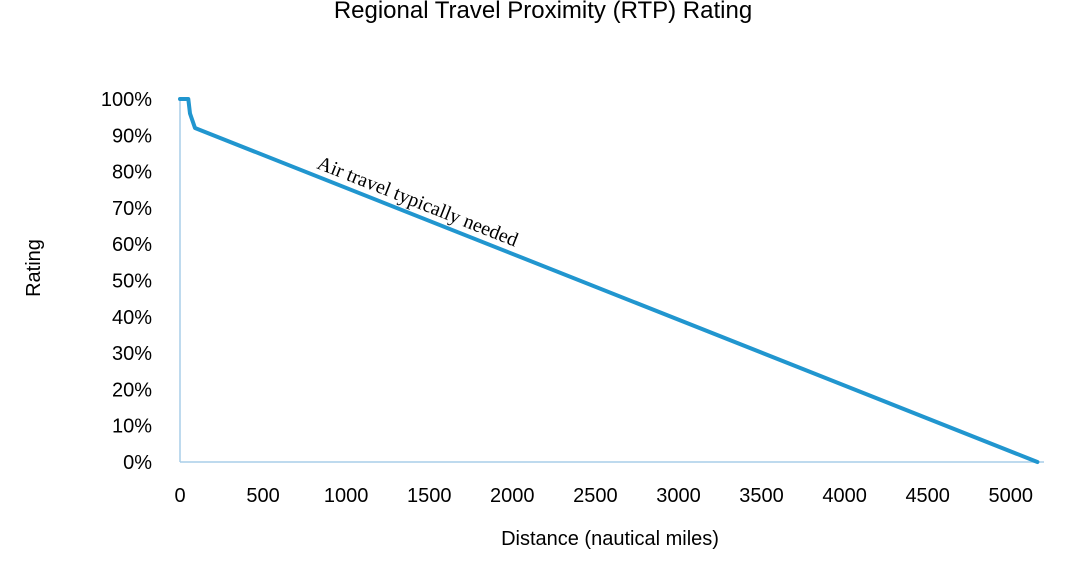 This screenshot has width=1086, height=565. What do you see at coordinates (34, 268) in the screenshot?
I see `y-axis-title: Rating` at bounding box center [34, 268].